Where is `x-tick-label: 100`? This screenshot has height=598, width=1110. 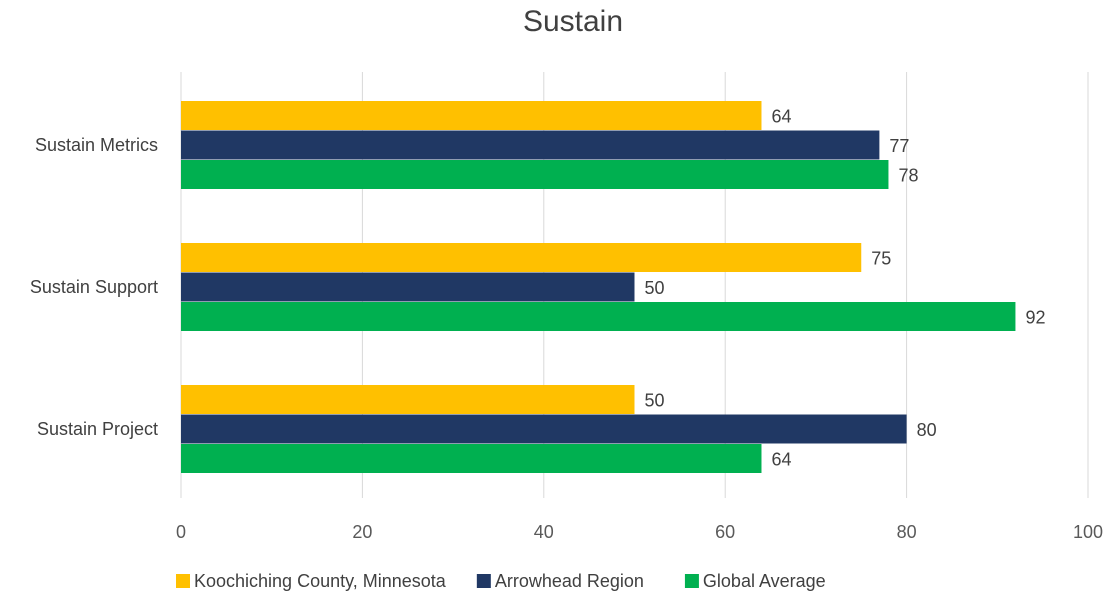 x-tick-label: 100 is located at coordinates (1088, 532).